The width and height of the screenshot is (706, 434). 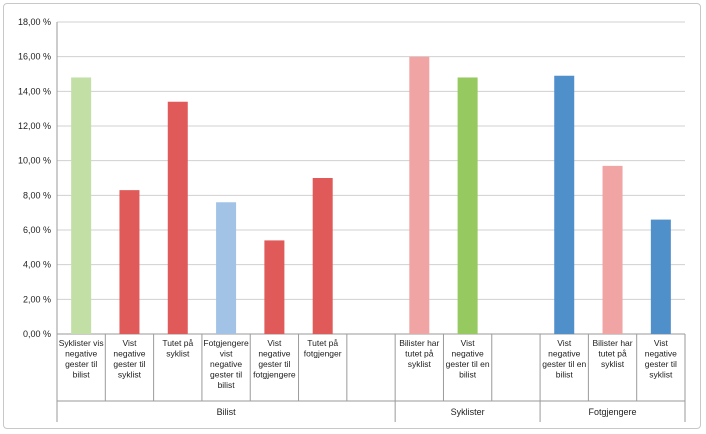 I want to click on y-tick-label: 12,00 %, so click(x=34, y=126).